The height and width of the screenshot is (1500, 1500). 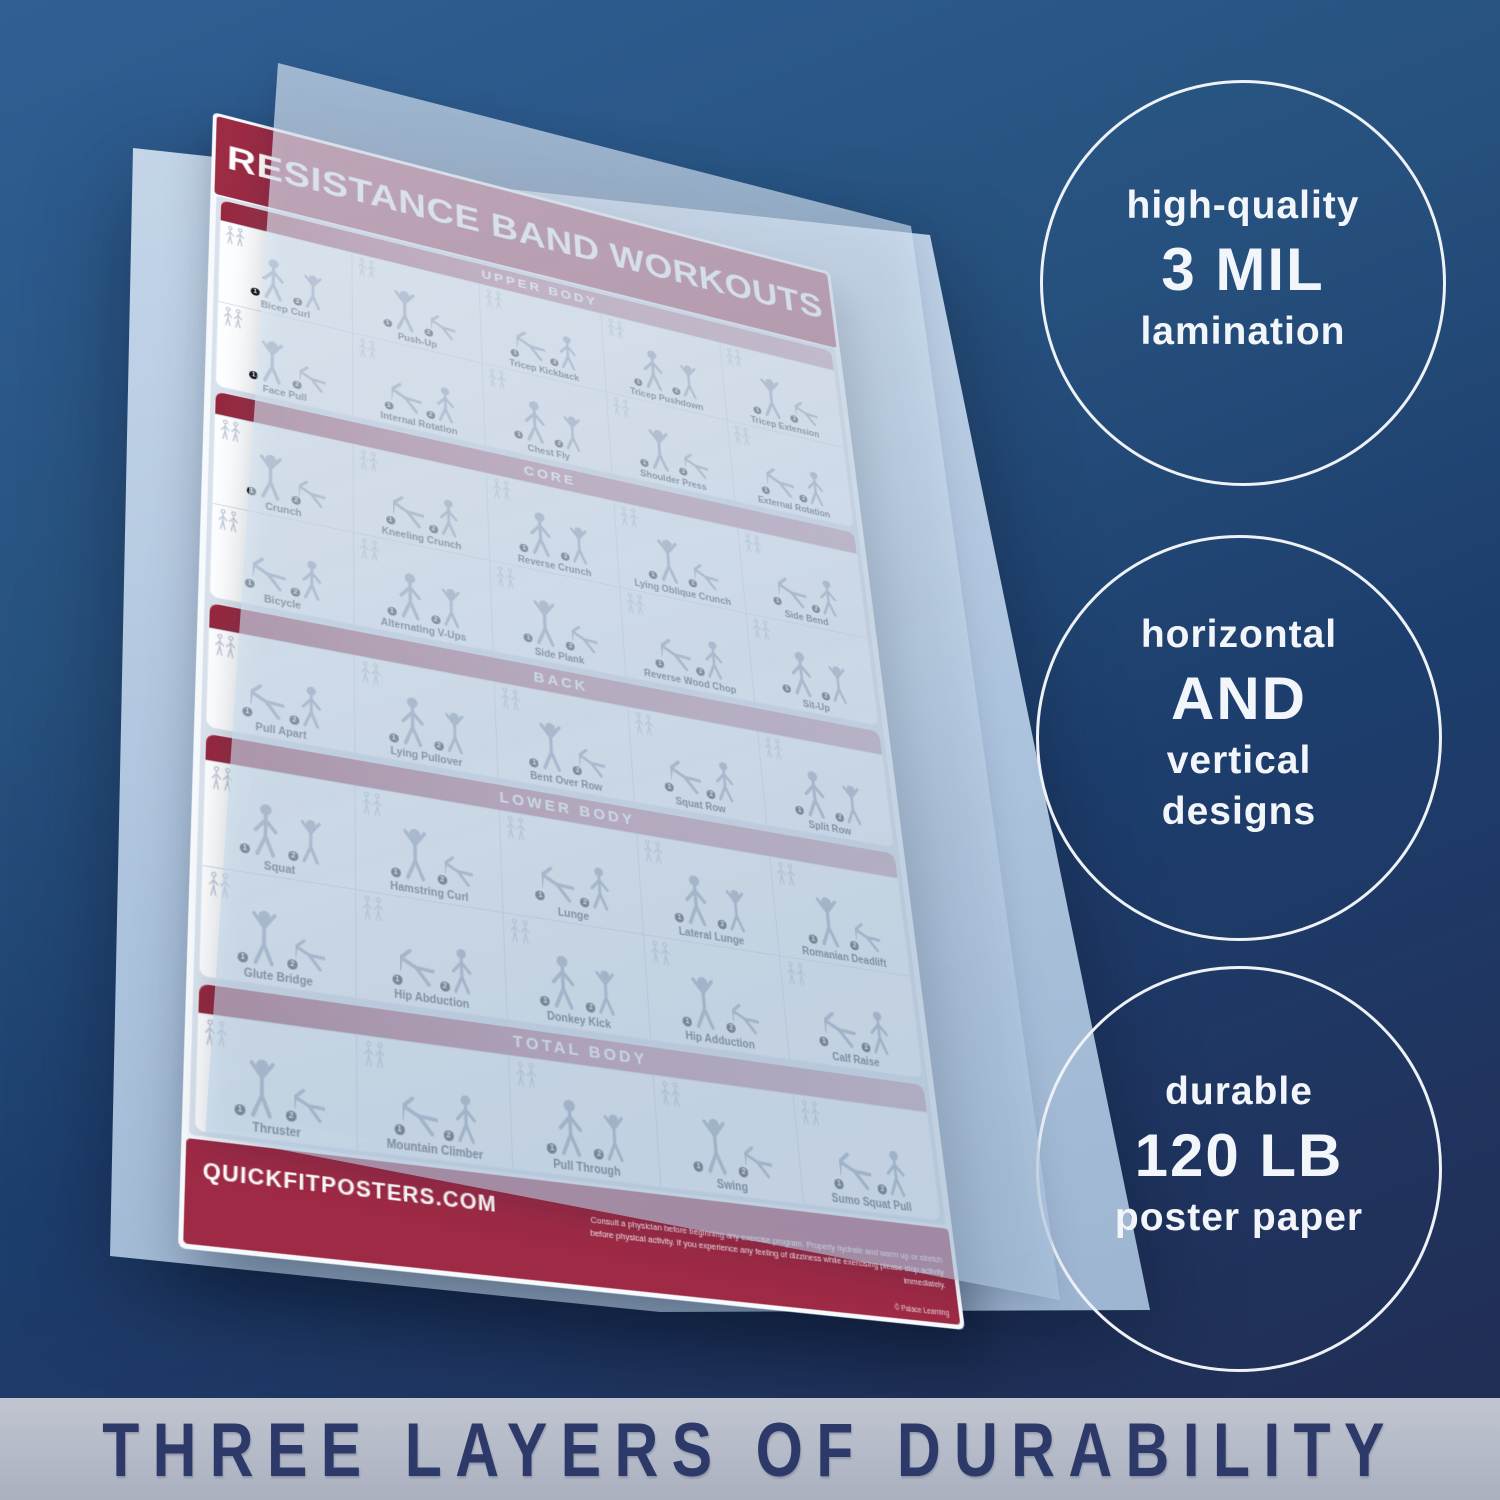 What do you see at coordinates (750, 1449) in the screenshot?
I see `bottom-banner: THREE LAYERS OF DURABILITY` at bounding box center [750, 1449].